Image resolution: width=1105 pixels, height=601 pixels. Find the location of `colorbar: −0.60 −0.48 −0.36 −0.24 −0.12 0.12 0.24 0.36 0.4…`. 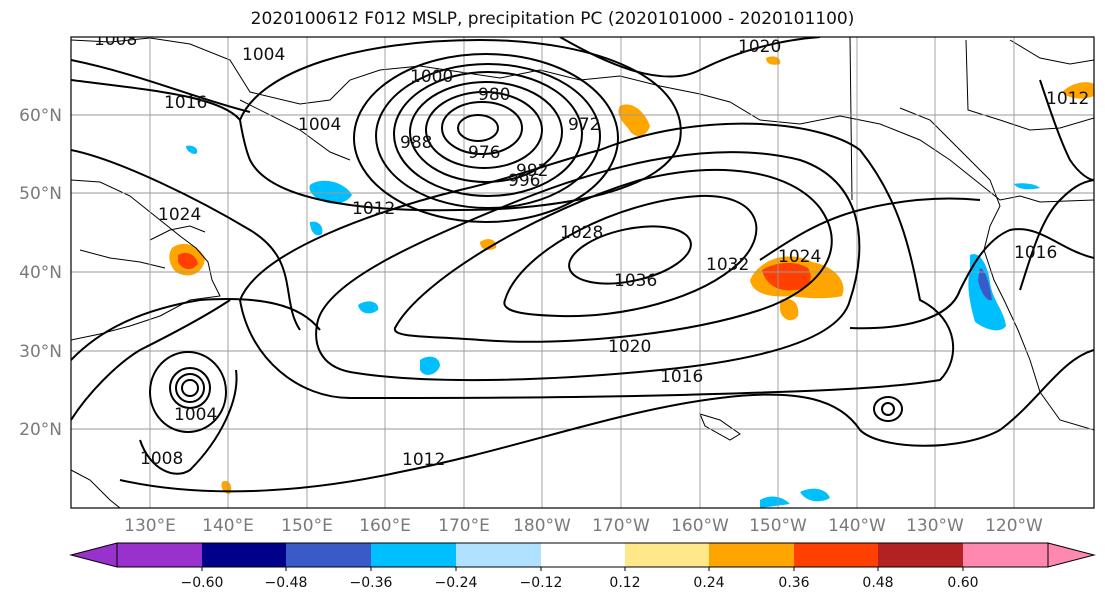

colorbar: −0.60 −0.48 −0.36 −0.24 −0.12 0.12 0.24 0.36 0.4… is located at coordinates (582, 566).